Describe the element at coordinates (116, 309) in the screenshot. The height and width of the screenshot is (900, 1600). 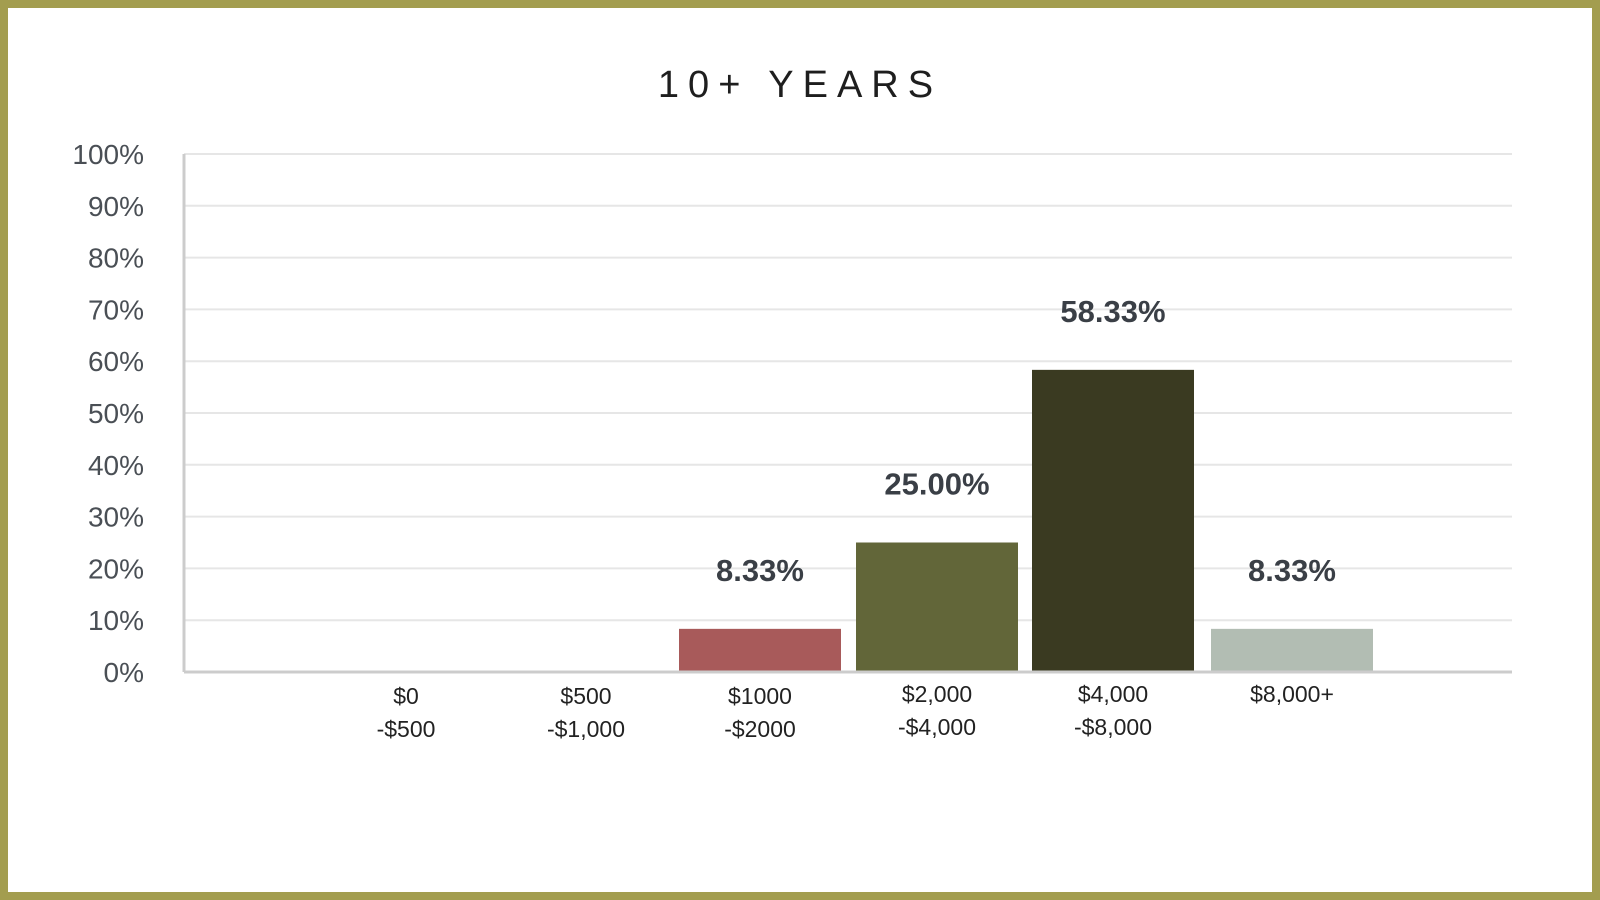
I see `y-tick-label: 70%` at that location.